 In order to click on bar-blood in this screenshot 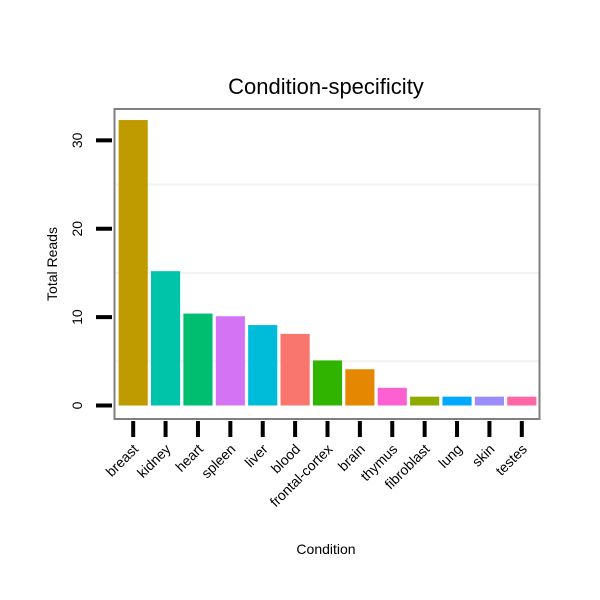, I will do `click(295, 369)`.